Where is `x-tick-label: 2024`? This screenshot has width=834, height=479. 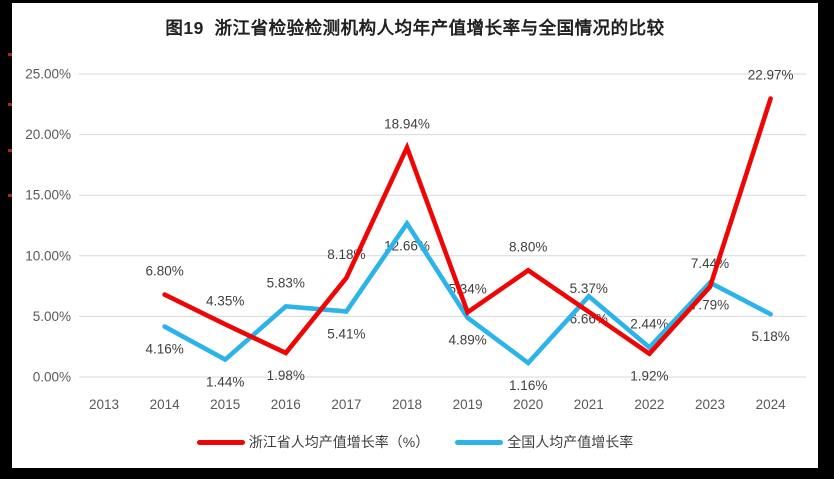
x-tick-label: 2024 is located at coordinates (771, 404).